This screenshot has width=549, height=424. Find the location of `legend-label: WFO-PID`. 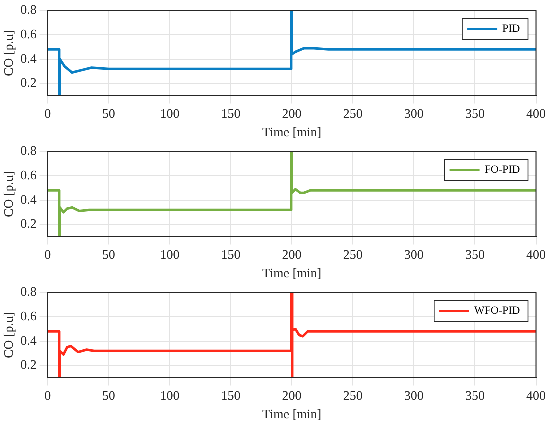

legend-label: WFO-PID is located at coordinates (497, 311).